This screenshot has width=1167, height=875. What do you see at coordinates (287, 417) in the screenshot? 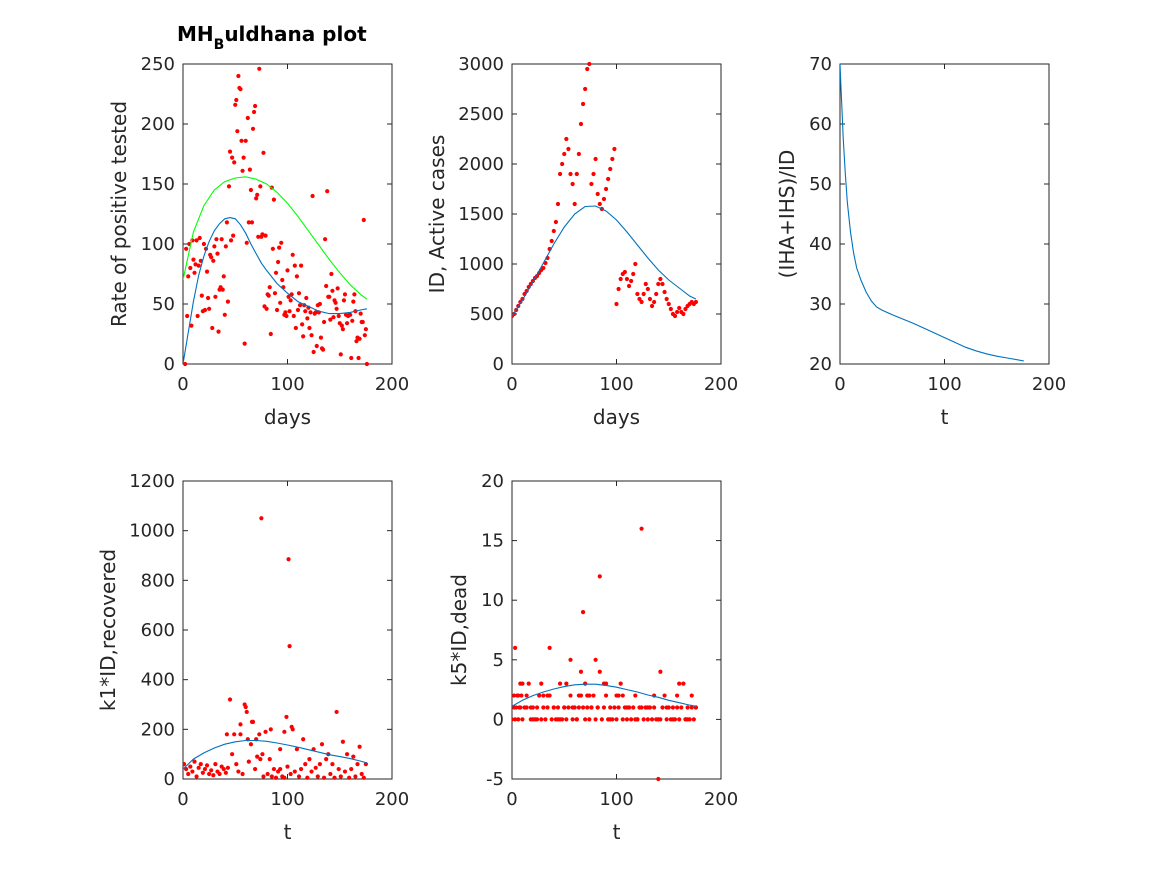
I see `x-axis-label: days` at bounding box center [287, 417].